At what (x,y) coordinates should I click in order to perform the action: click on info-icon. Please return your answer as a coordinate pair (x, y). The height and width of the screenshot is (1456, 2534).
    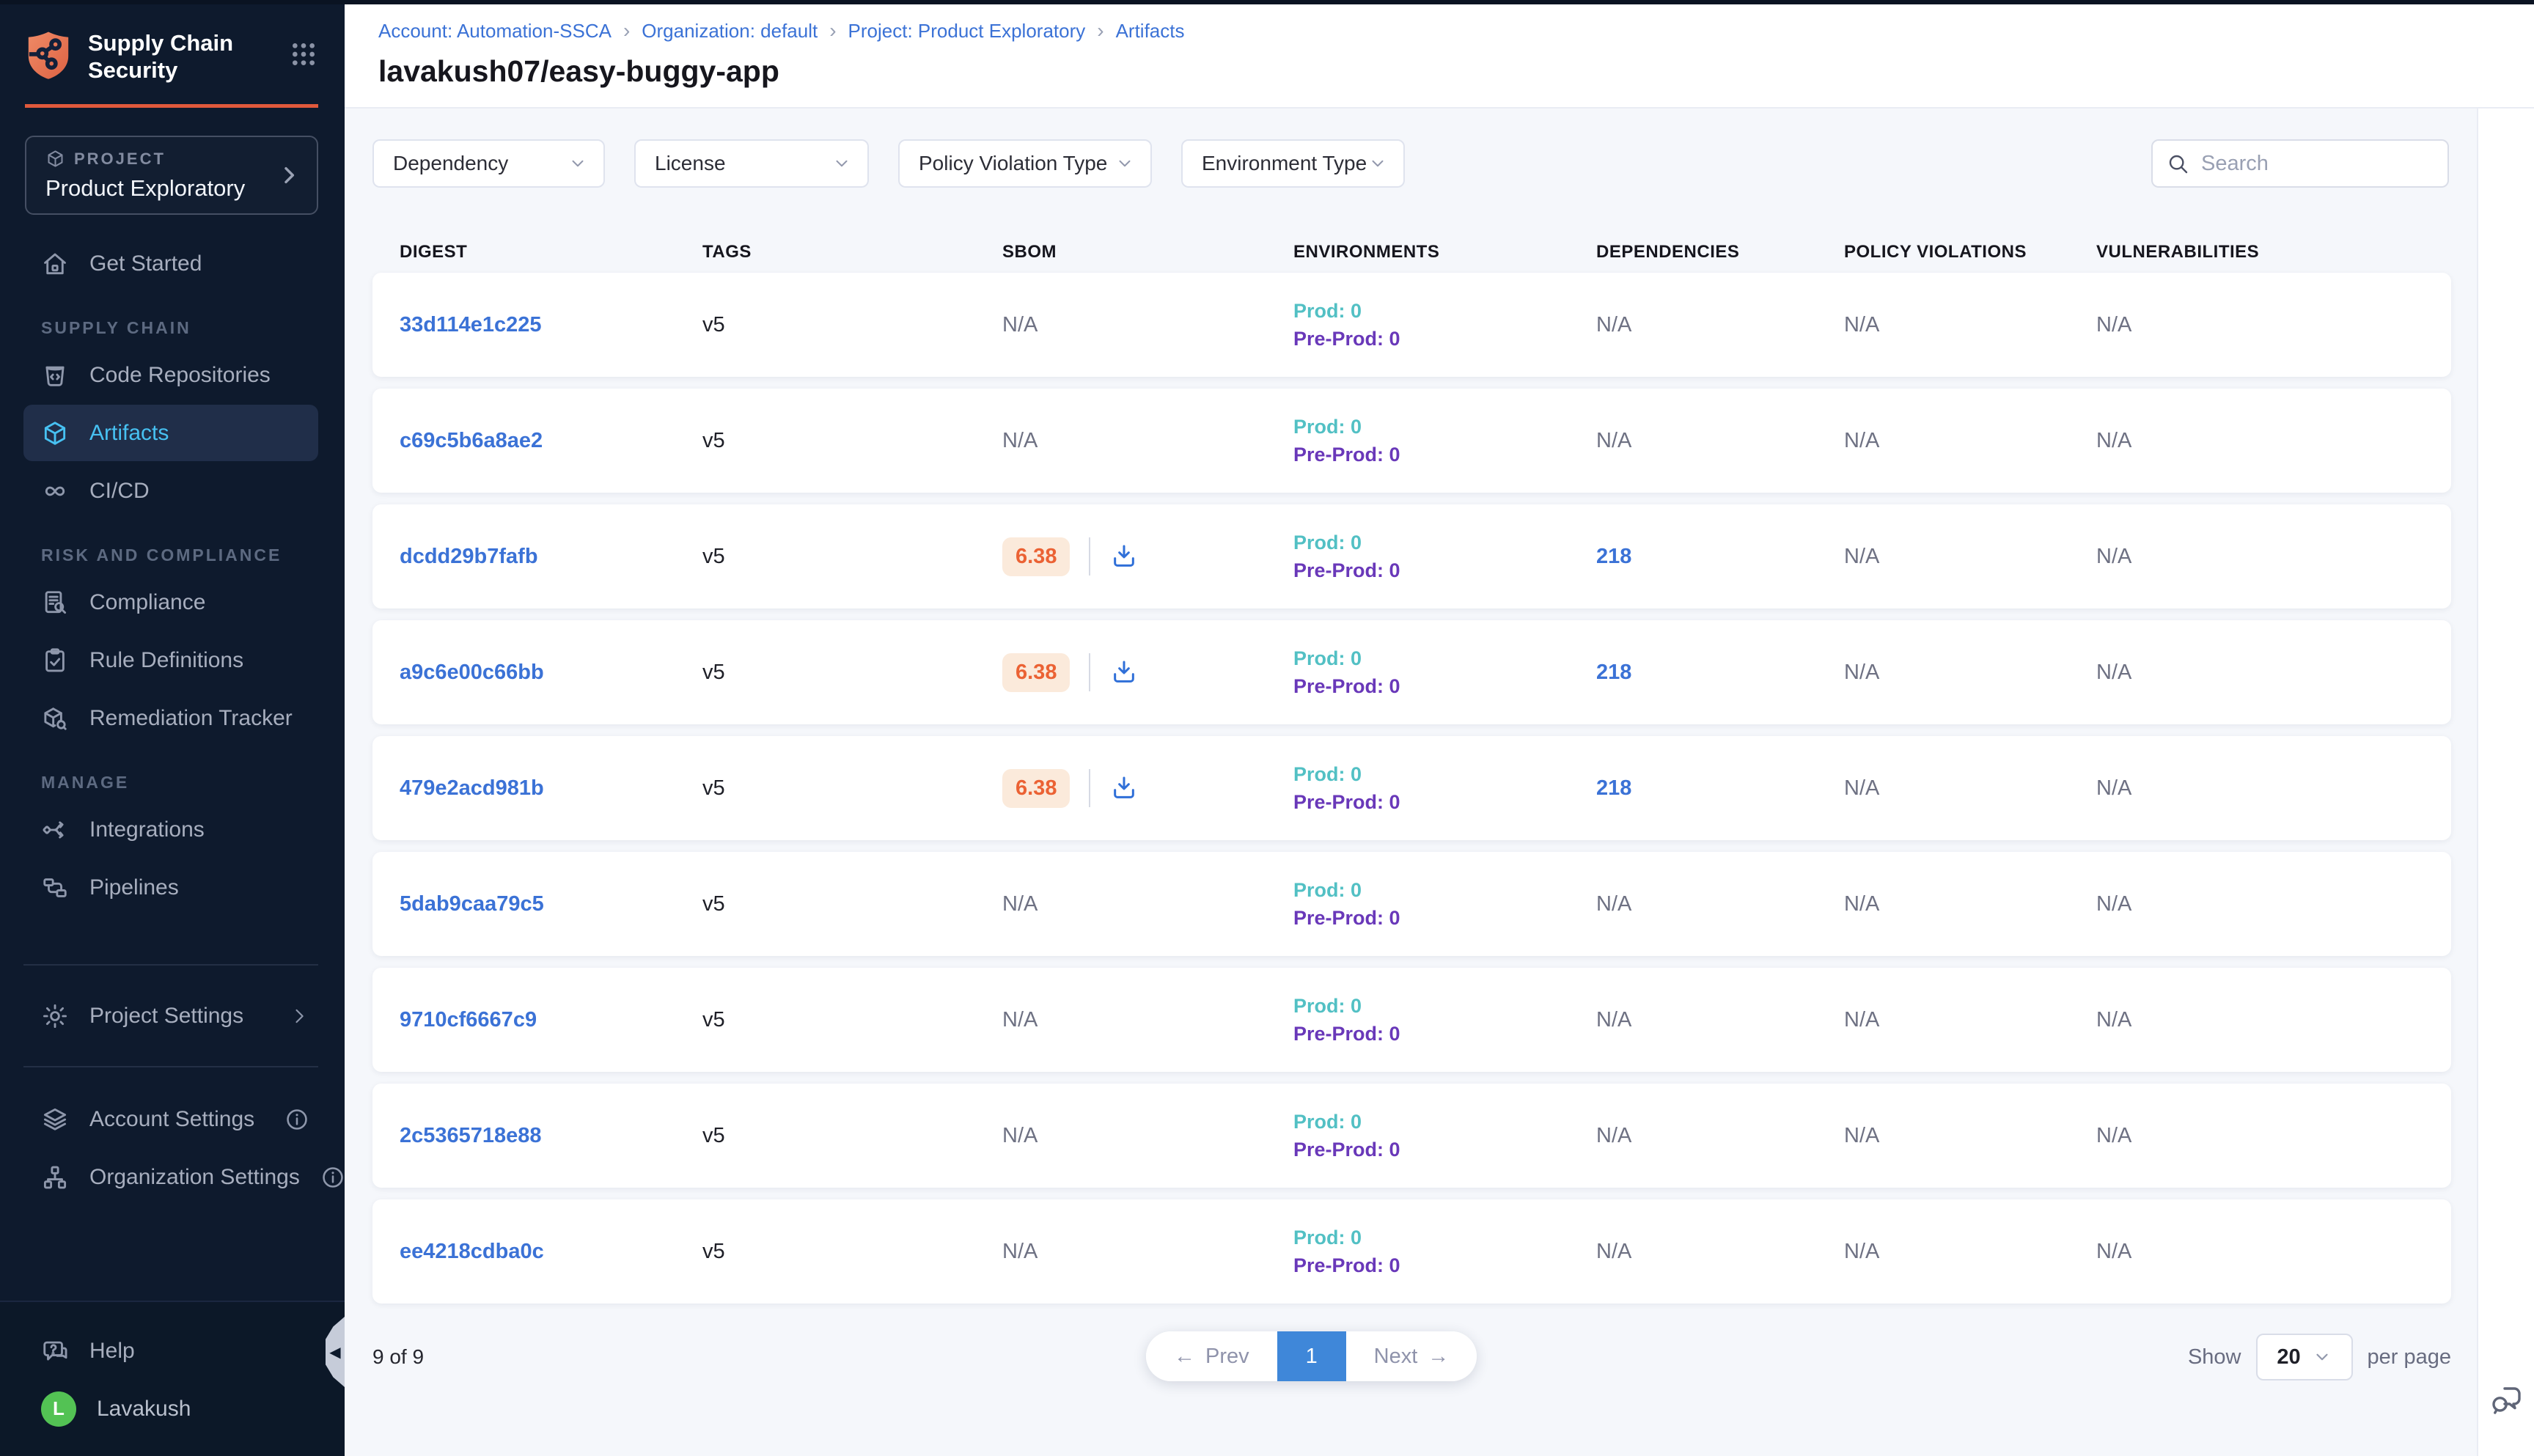
    Looking at the image, I should click on (296, 1119).